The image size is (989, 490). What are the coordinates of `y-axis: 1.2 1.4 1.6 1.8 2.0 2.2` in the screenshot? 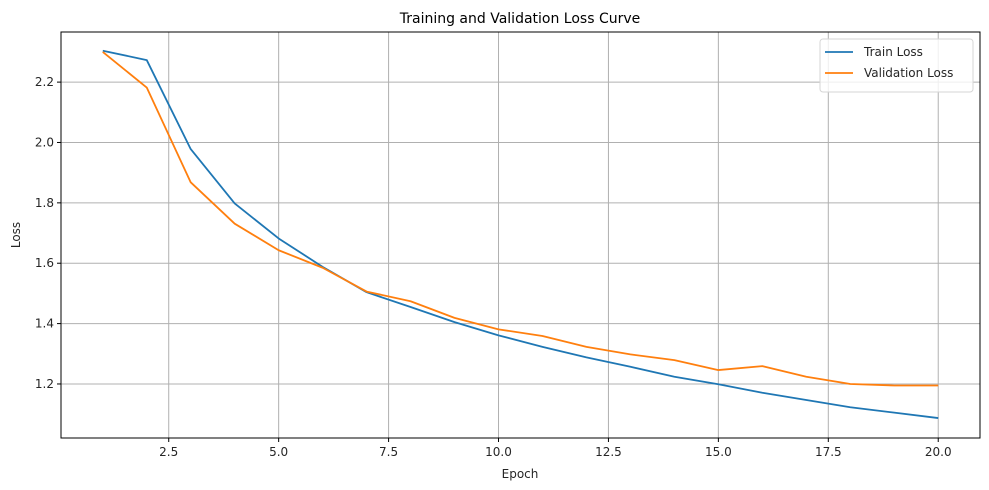 It's located at (48, 233).